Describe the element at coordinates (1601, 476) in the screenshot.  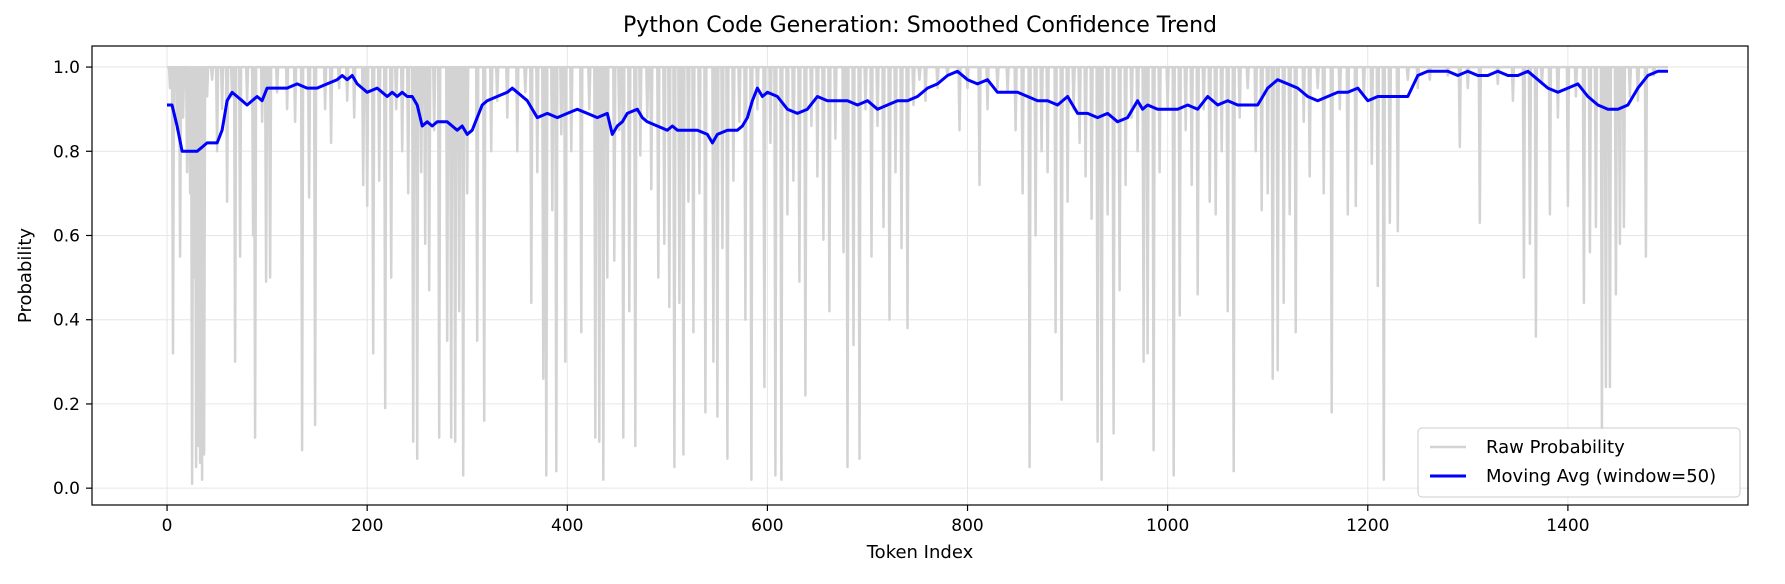
I see `legend-label-avg: Moving Avg (window=50)` at that location.